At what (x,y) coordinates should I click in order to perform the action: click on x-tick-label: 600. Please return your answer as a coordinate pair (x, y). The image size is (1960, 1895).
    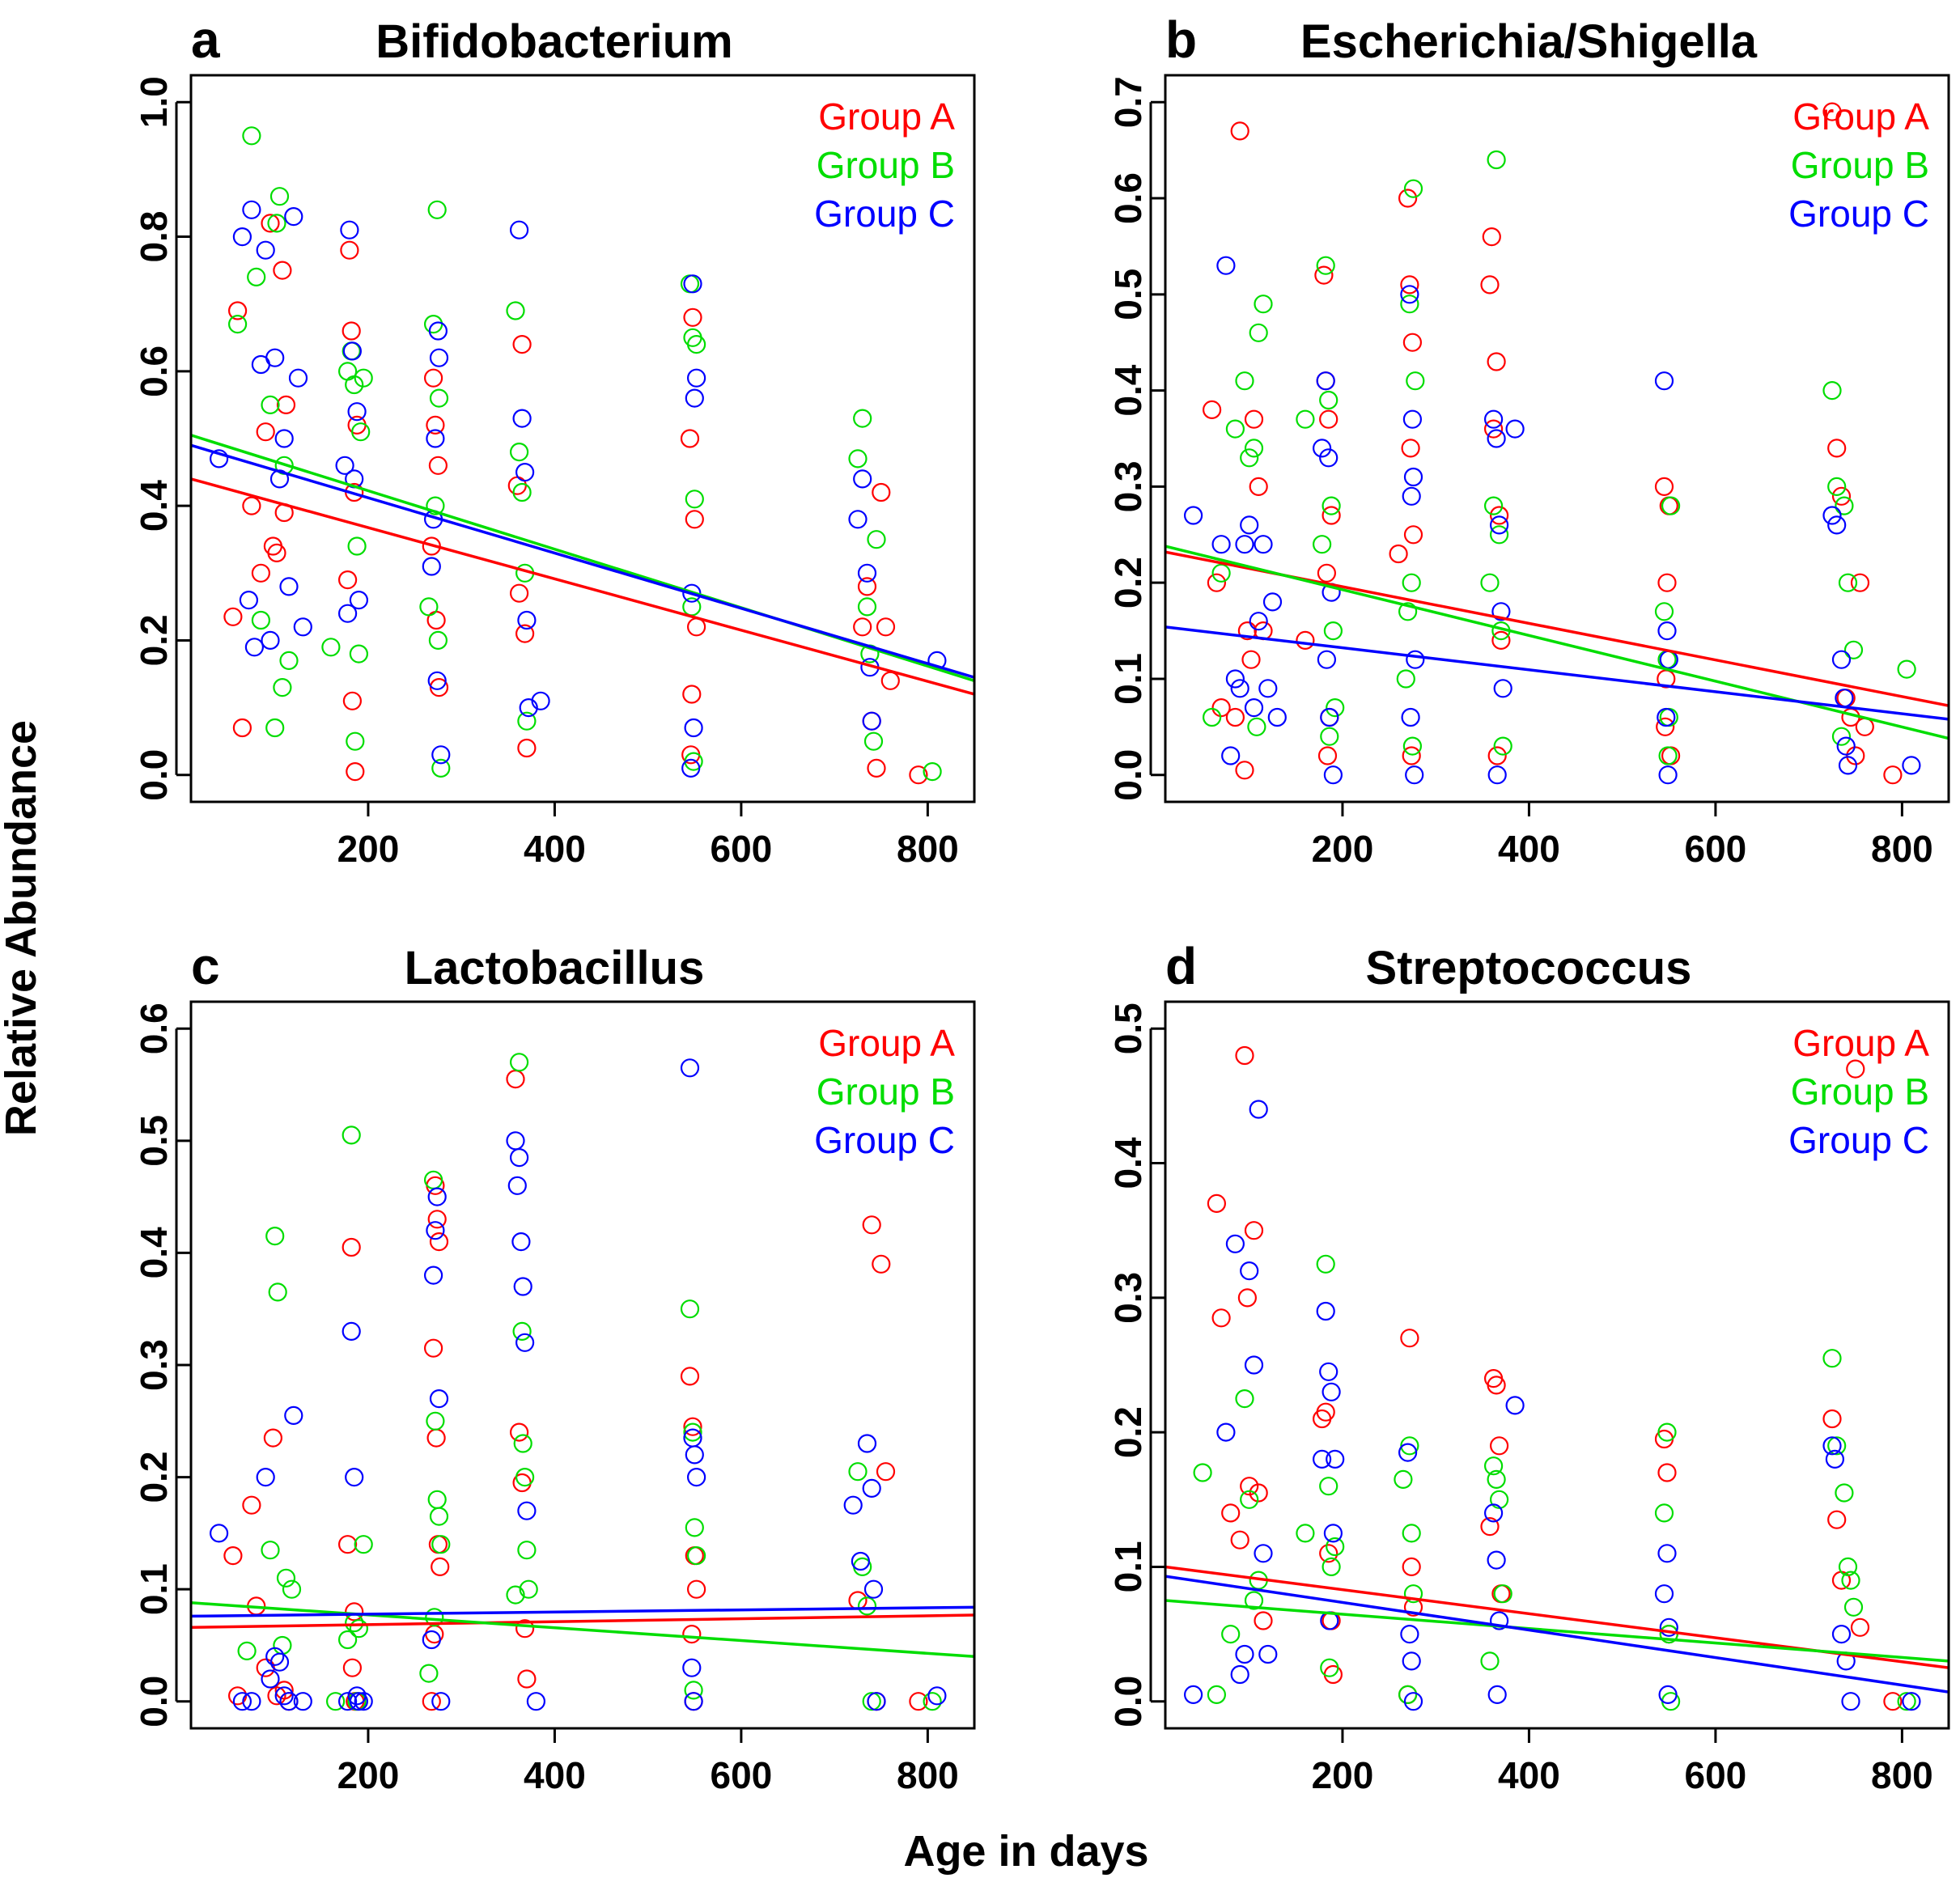
    Looking at the image, I should click on (742, 1775).